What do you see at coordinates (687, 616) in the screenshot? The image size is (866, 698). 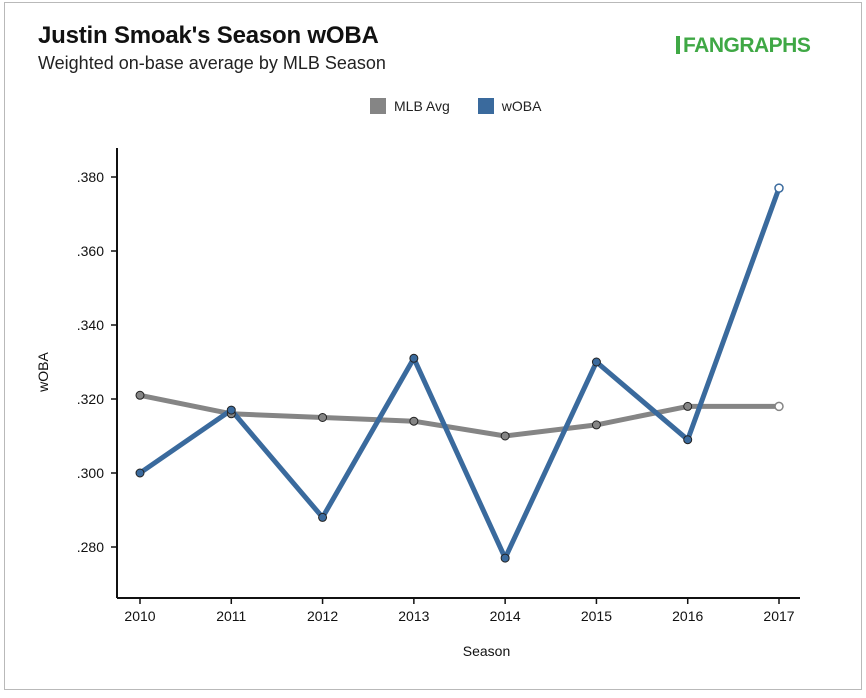 I see `x-tick-label: 2016` at bounding box center [687, 616].